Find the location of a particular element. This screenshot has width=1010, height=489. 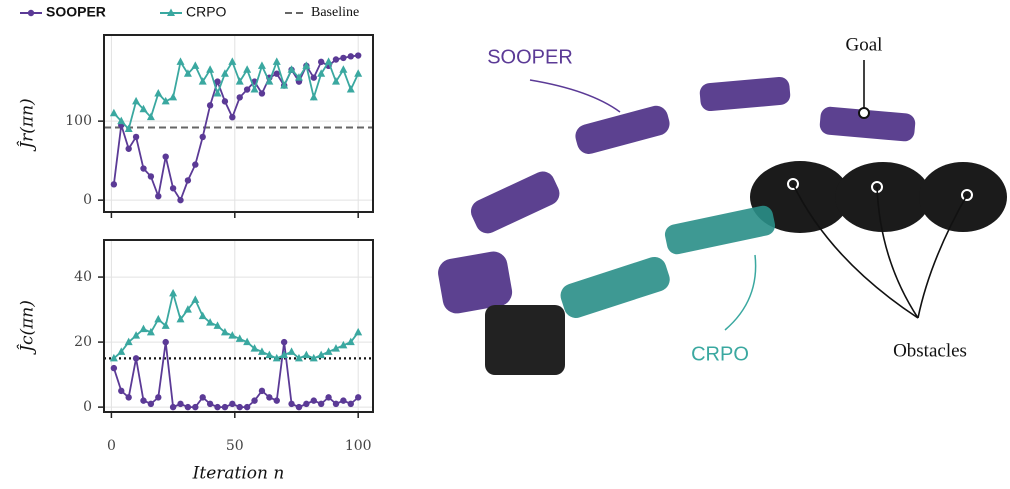

y-axis-label: Ĵc(πn) is located at coordinates (28, 327).